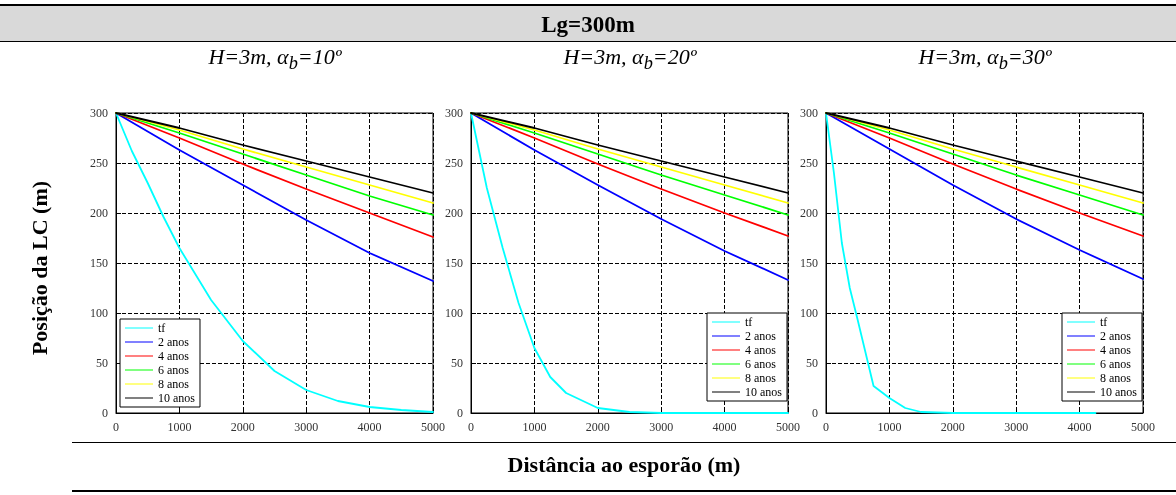 The image size is (1176, 495). Describe the element at coordinates (630, 60) in the screenshot. I see `chart-subtitle: H=3m, α$_{b}$=20º` at that location.